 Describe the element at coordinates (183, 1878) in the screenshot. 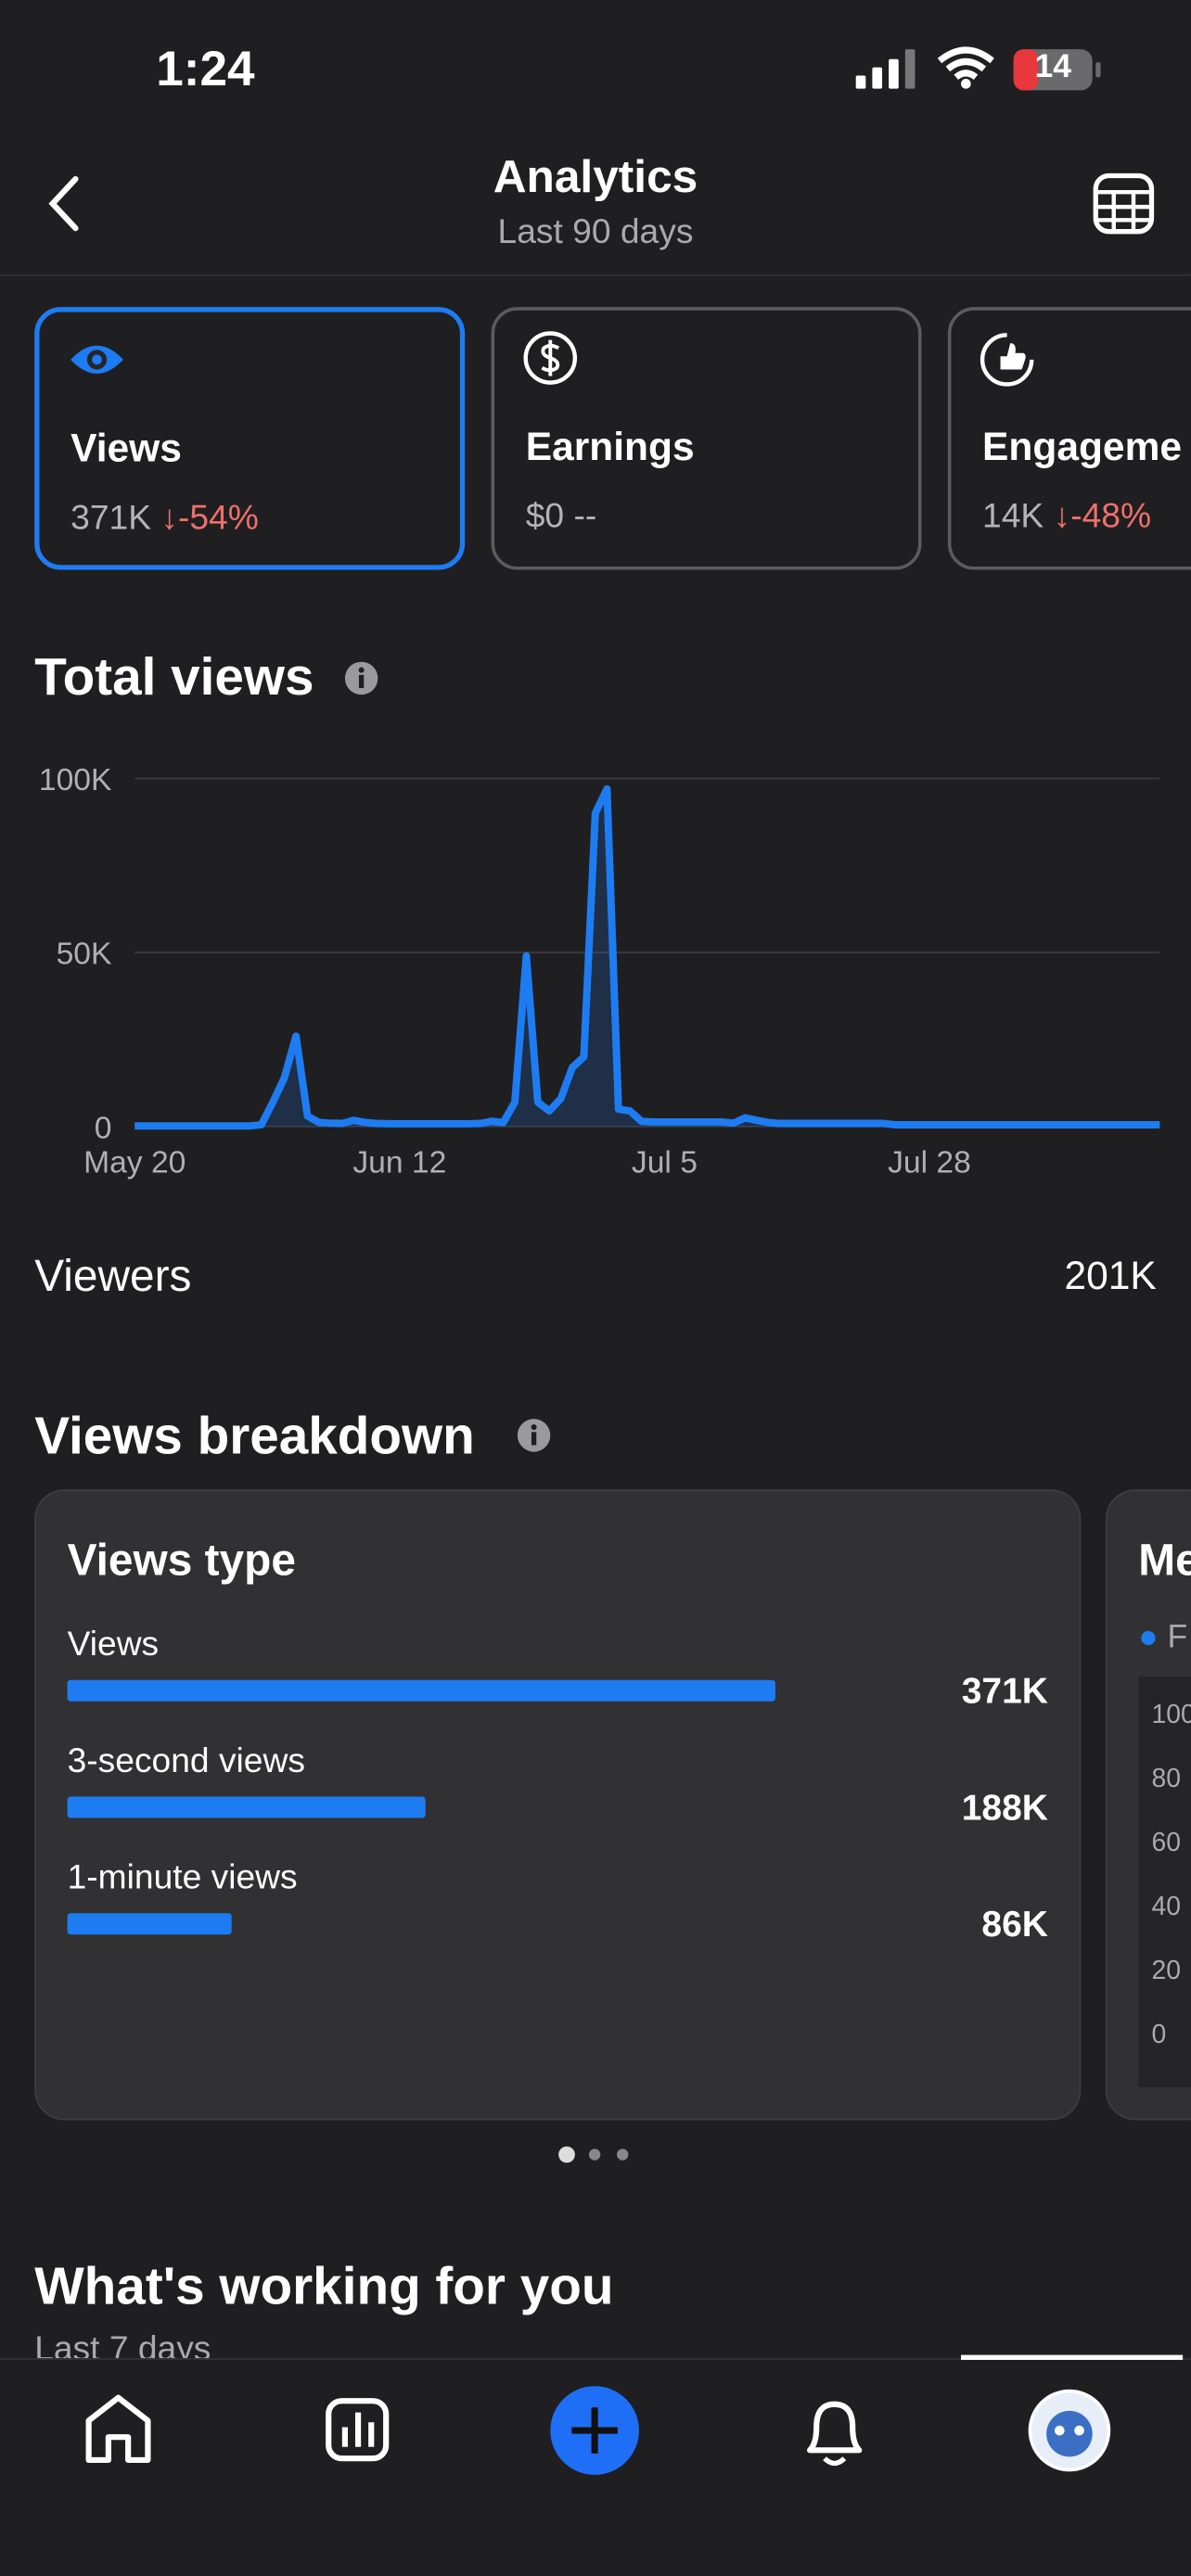

I see `bar-label: 1-minute views` at that location.